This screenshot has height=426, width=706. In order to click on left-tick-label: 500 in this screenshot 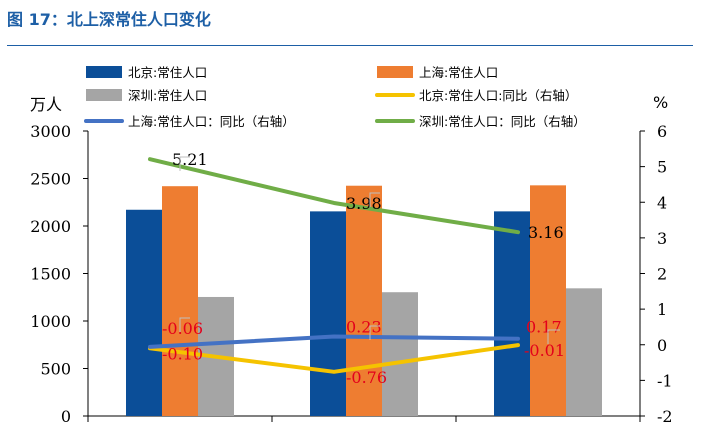, I will do `click(55, 369)`.